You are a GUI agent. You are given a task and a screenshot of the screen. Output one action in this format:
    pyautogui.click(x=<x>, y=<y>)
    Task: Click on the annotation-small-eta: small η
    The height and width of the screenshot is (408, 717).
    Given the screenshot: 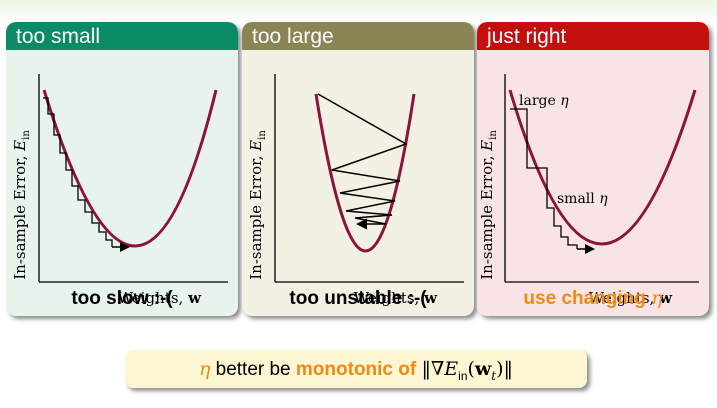 What is the action you would take?
    pyautogui.click(x=582, y=199)
    